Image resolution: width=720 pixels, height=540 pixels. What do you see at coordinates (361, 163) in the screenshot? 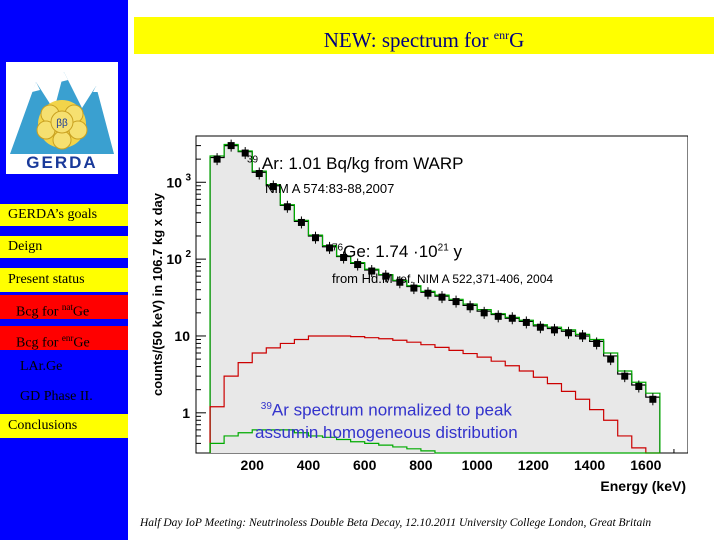
I see `ar-text: Ar: 1.01 Bq/kg from WARP` at bounding box center [361, 163].